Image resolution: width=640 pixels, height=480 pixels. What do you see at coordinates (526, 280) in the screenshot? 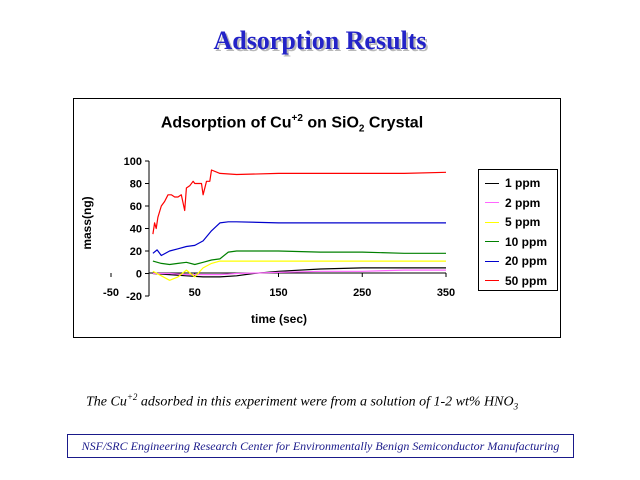
I see `legend-label: 50 ppm` at bounding box center [526, 280].